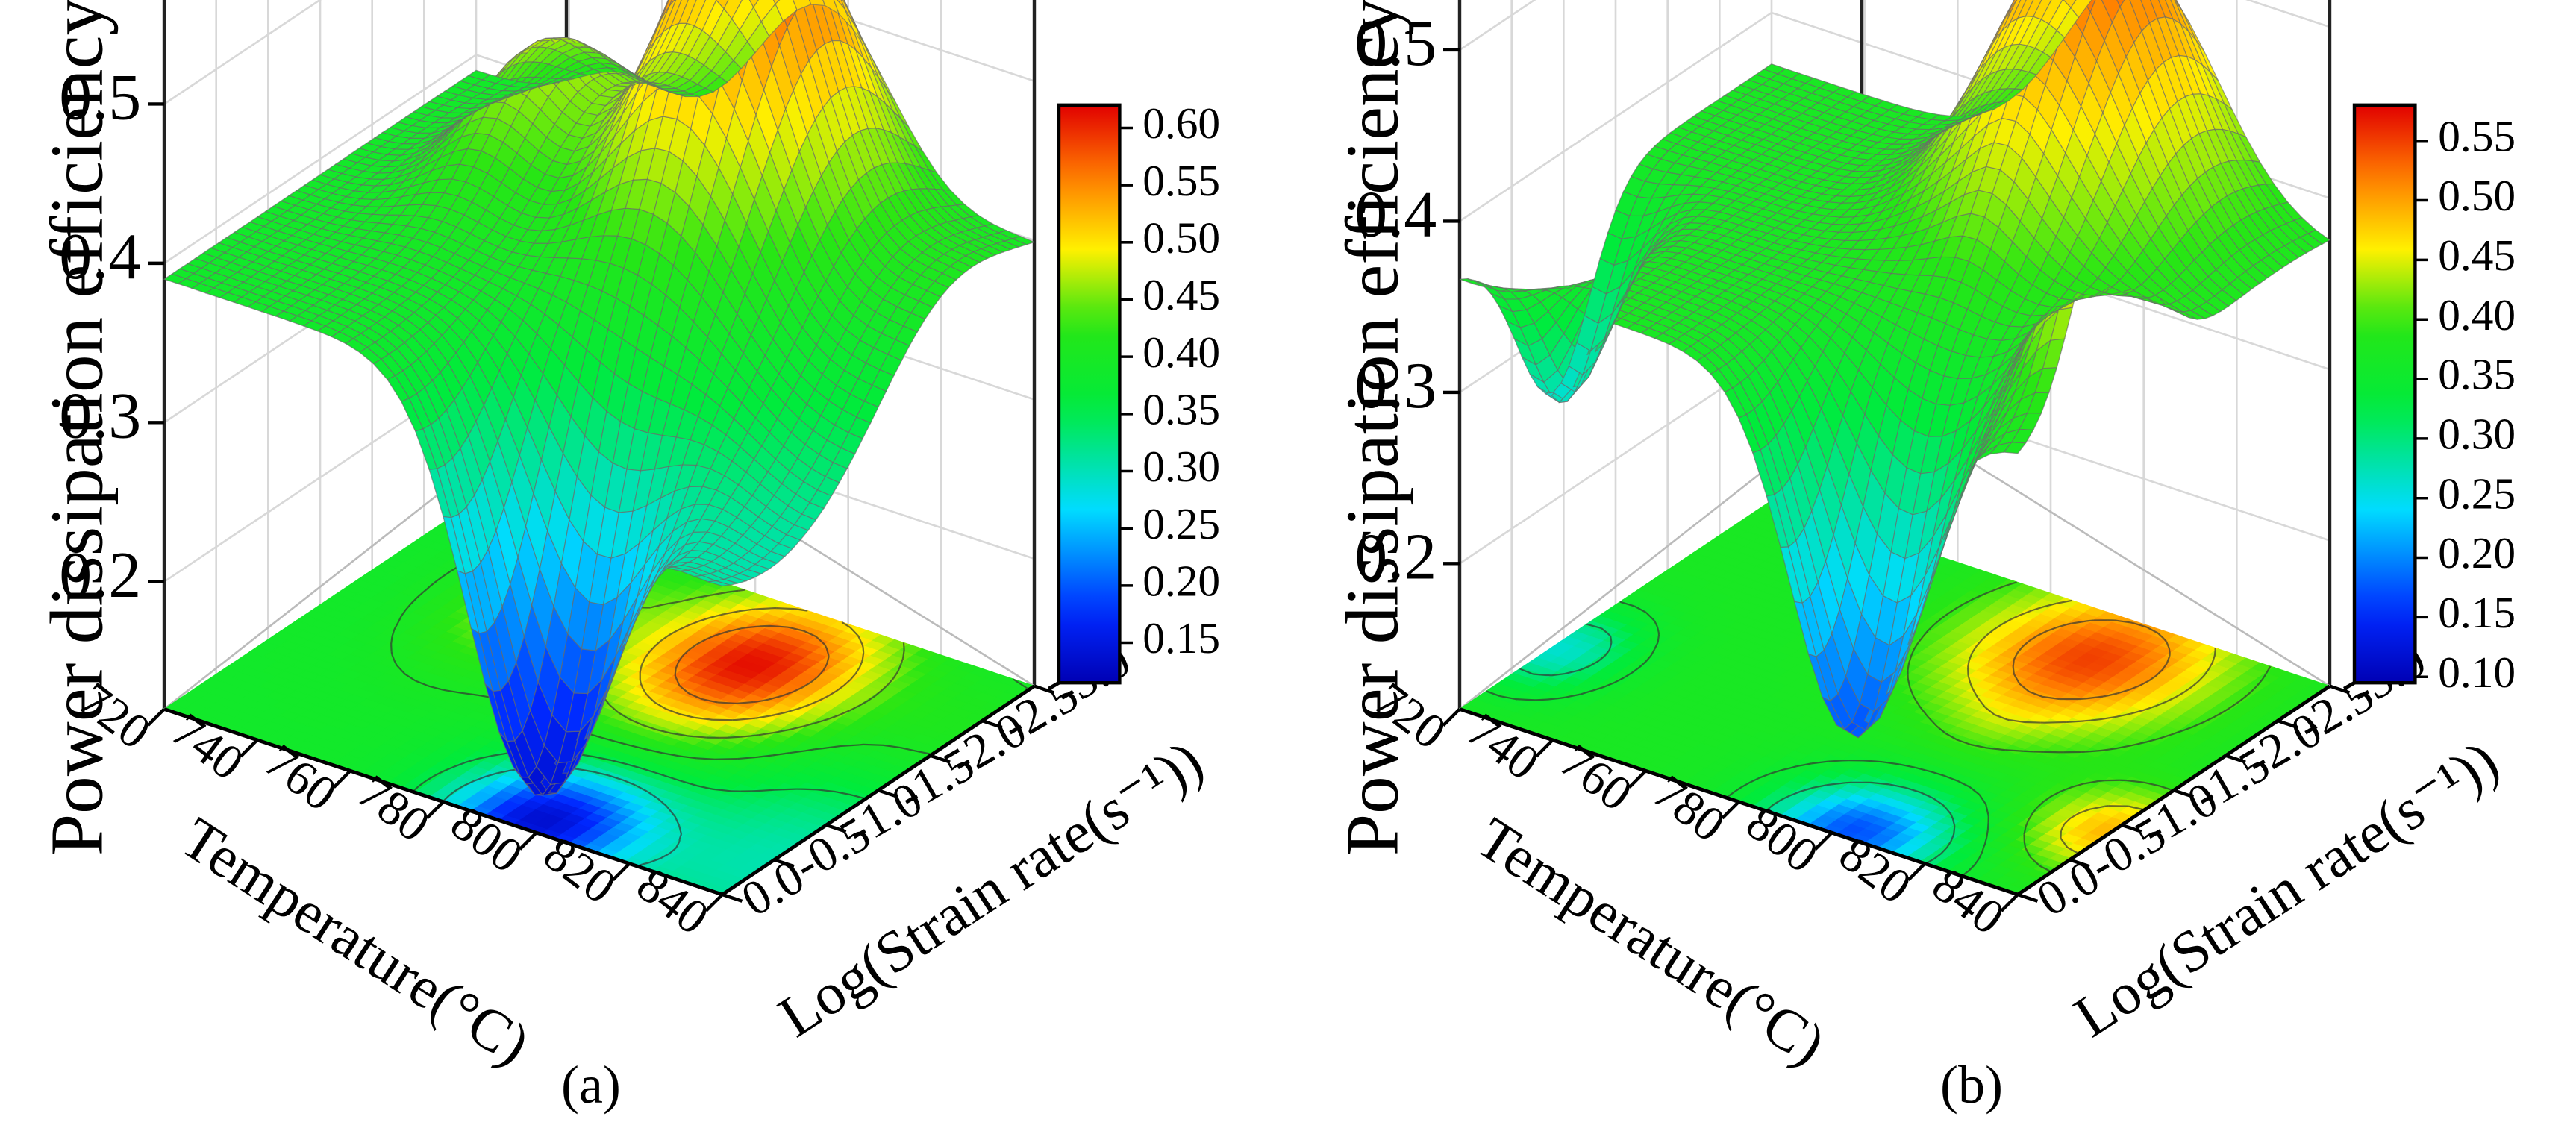  What do you see at coordinates (2477, 672) in the screenshot?
I see `colorbar-tick-label: 0.10` at bounding box center [2477, 672].